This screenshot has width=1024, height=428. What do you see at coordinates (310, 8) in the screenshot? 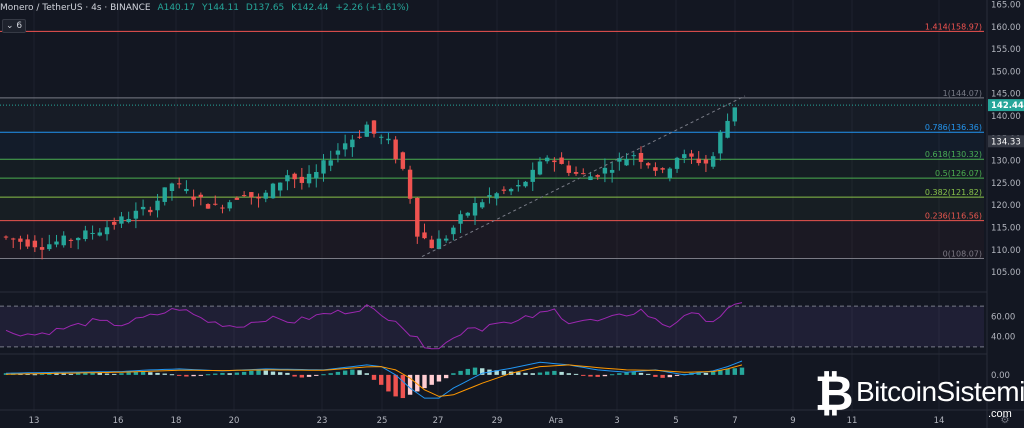
I see `close-value: K142.44` at bounding box center [310, 8].